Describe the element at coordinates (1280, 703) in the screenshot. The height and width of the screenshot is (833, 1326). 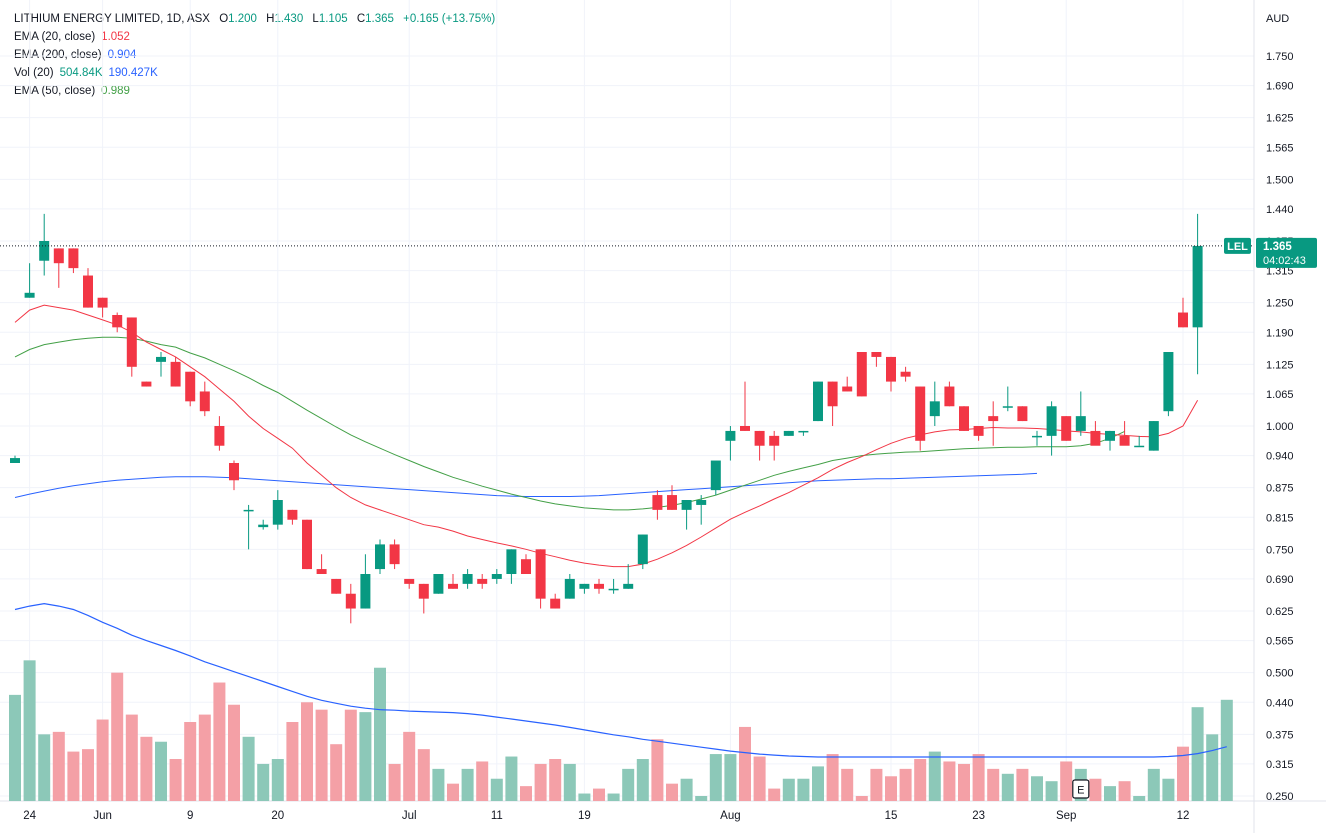
I see `price-tick-label: 0.440` at that location.